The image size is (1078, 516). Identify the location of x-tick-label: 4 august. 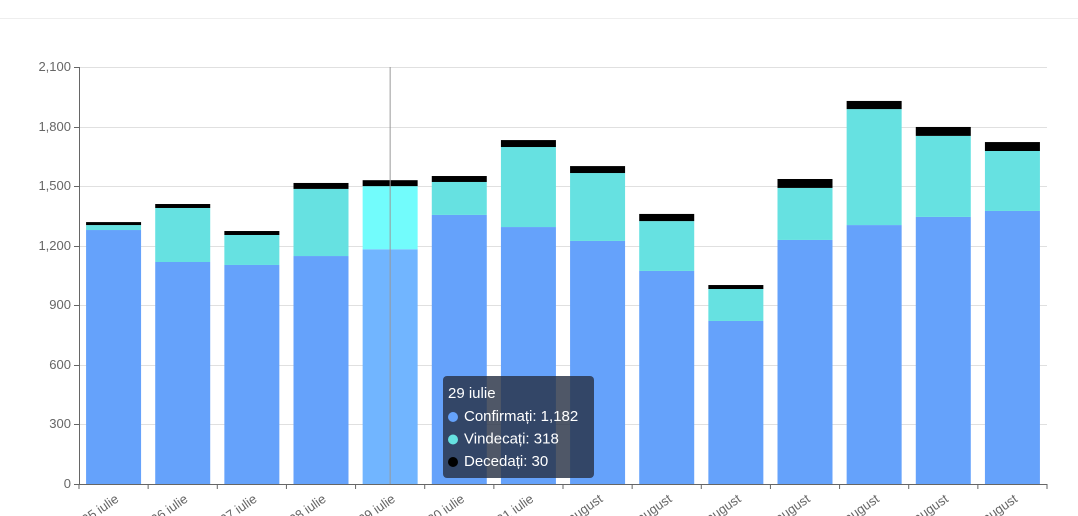
(788, 503).